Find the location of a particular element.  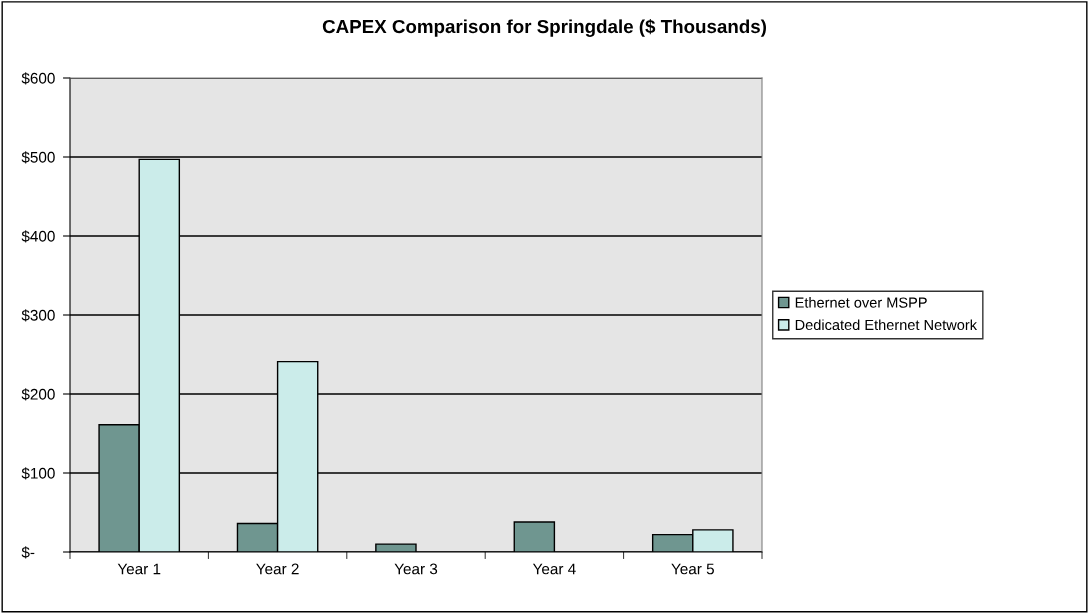

y-tick-label: $100 is located at coordinates (38, 473).